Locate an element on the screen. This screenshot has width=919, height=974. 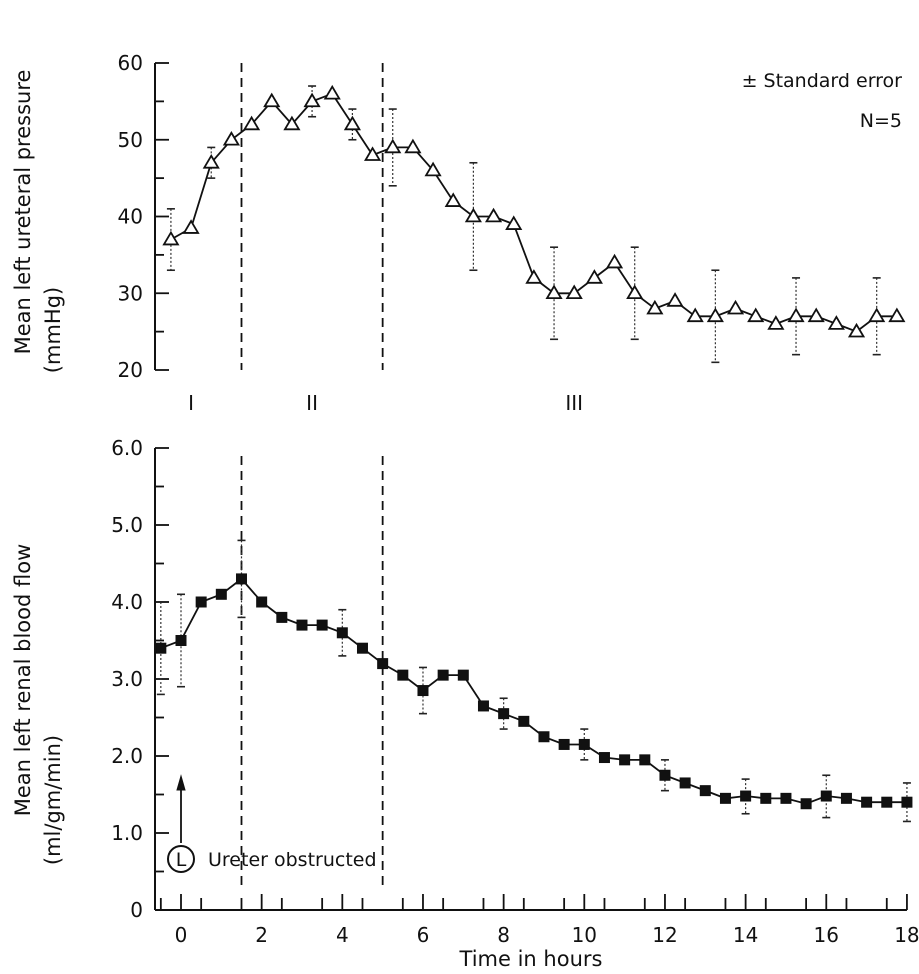
phase-label: III is located at coordinates (574, 403).